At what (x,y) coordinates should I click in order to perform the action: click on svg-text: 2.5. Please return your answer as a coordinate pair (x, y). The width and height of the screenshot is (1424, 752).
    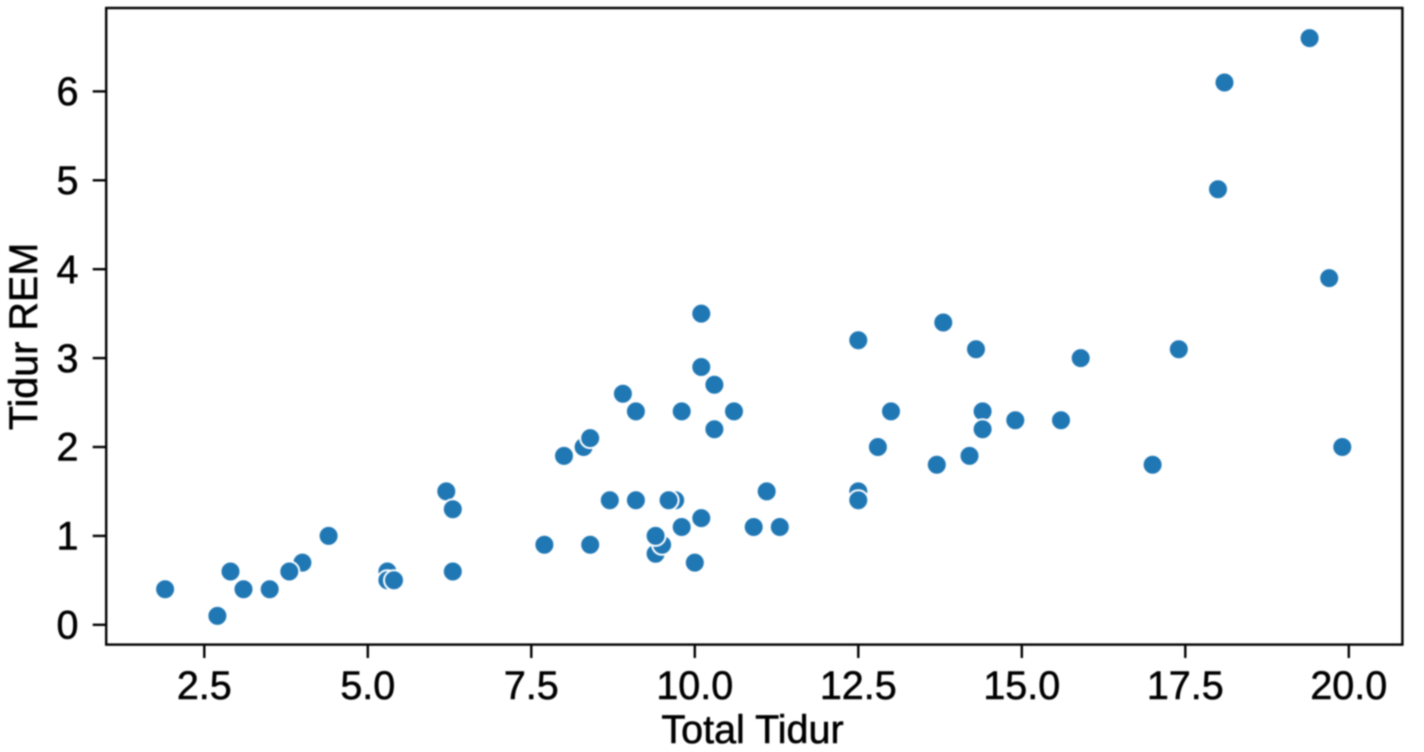
    Looking at the image, I should click on (204, 686).